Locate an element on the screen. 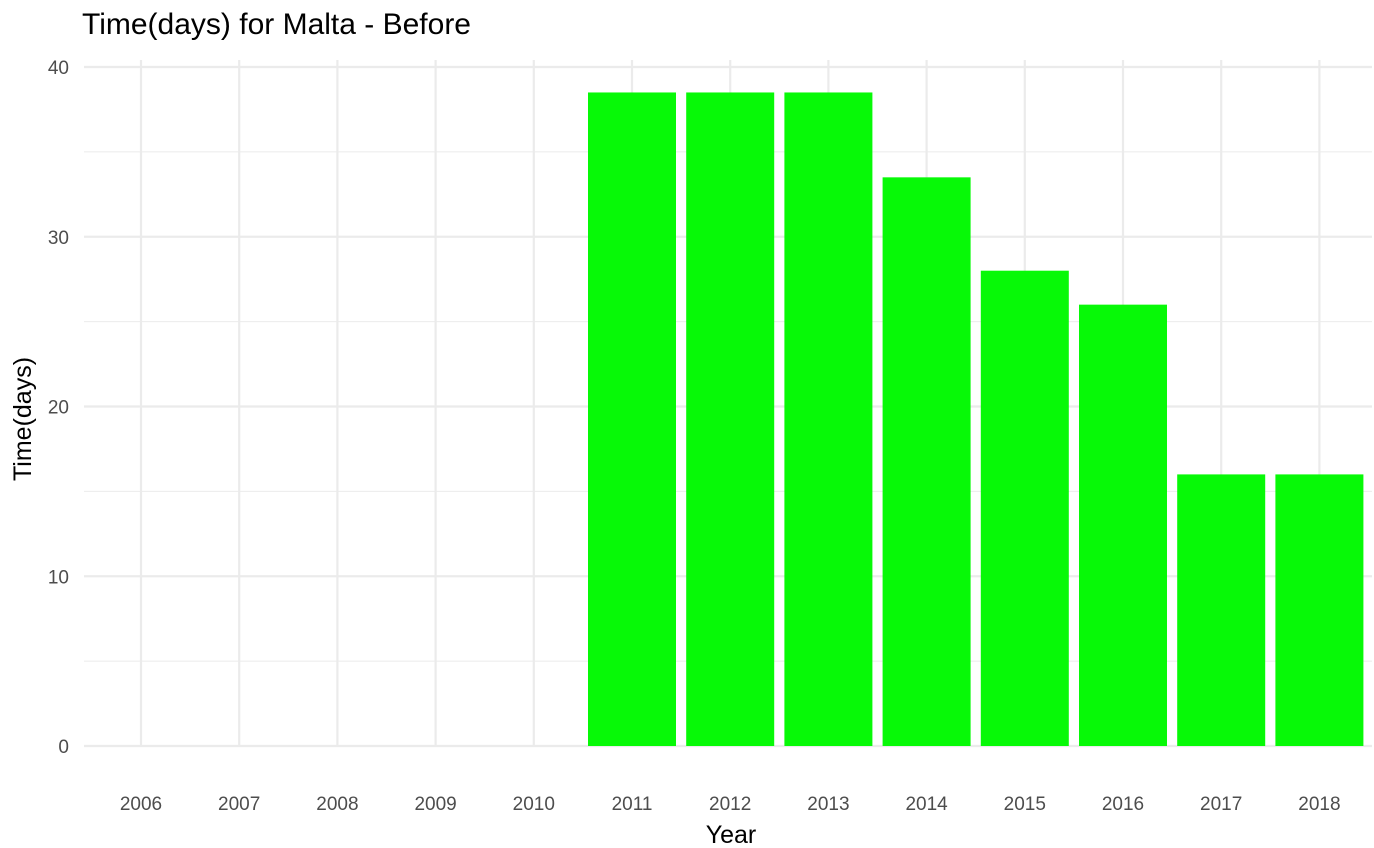  x-tick-label: 2014 is located at coordinates (926, 804).